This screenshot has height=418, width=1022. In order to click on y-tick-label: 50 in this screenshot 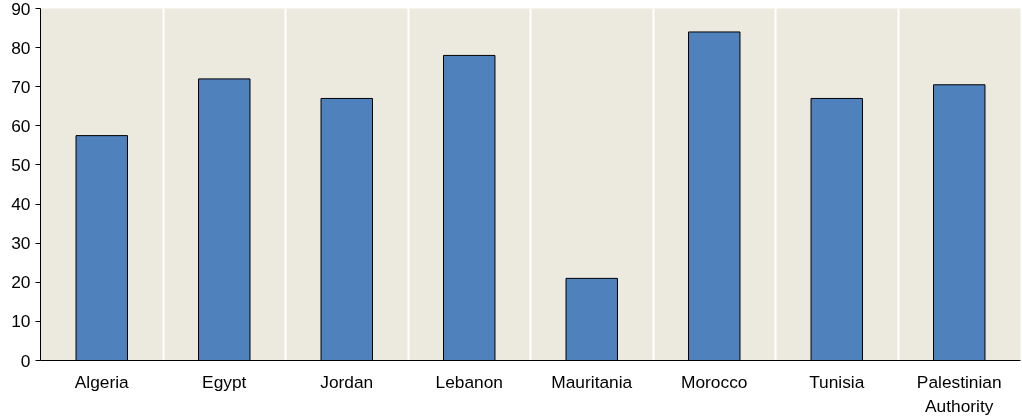, I will do `click(21, 164)`.